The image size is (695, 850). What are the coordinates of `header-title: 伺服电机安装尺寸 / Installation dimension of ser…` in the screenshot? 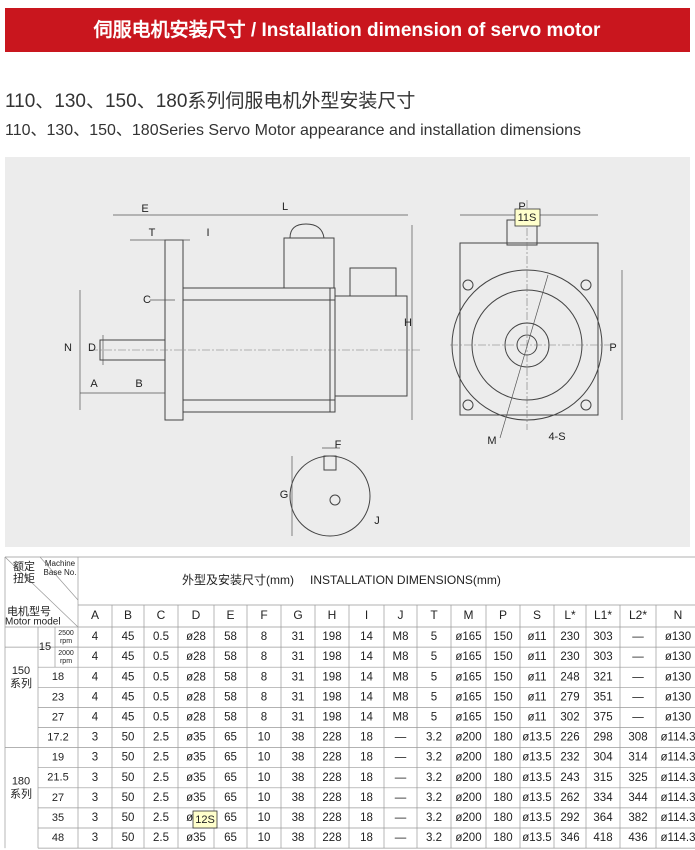 It's located at (347, 29).